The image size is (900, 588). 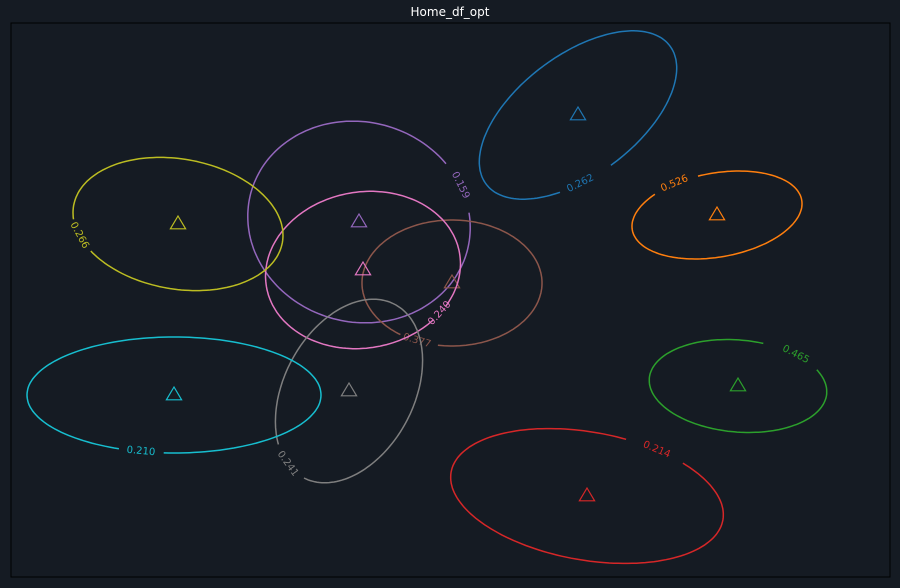 What do you see at coordinates (674, 183) in the screenshot?
I see `contour-level-label-1: 0.526` at bounding box center [674, 183].